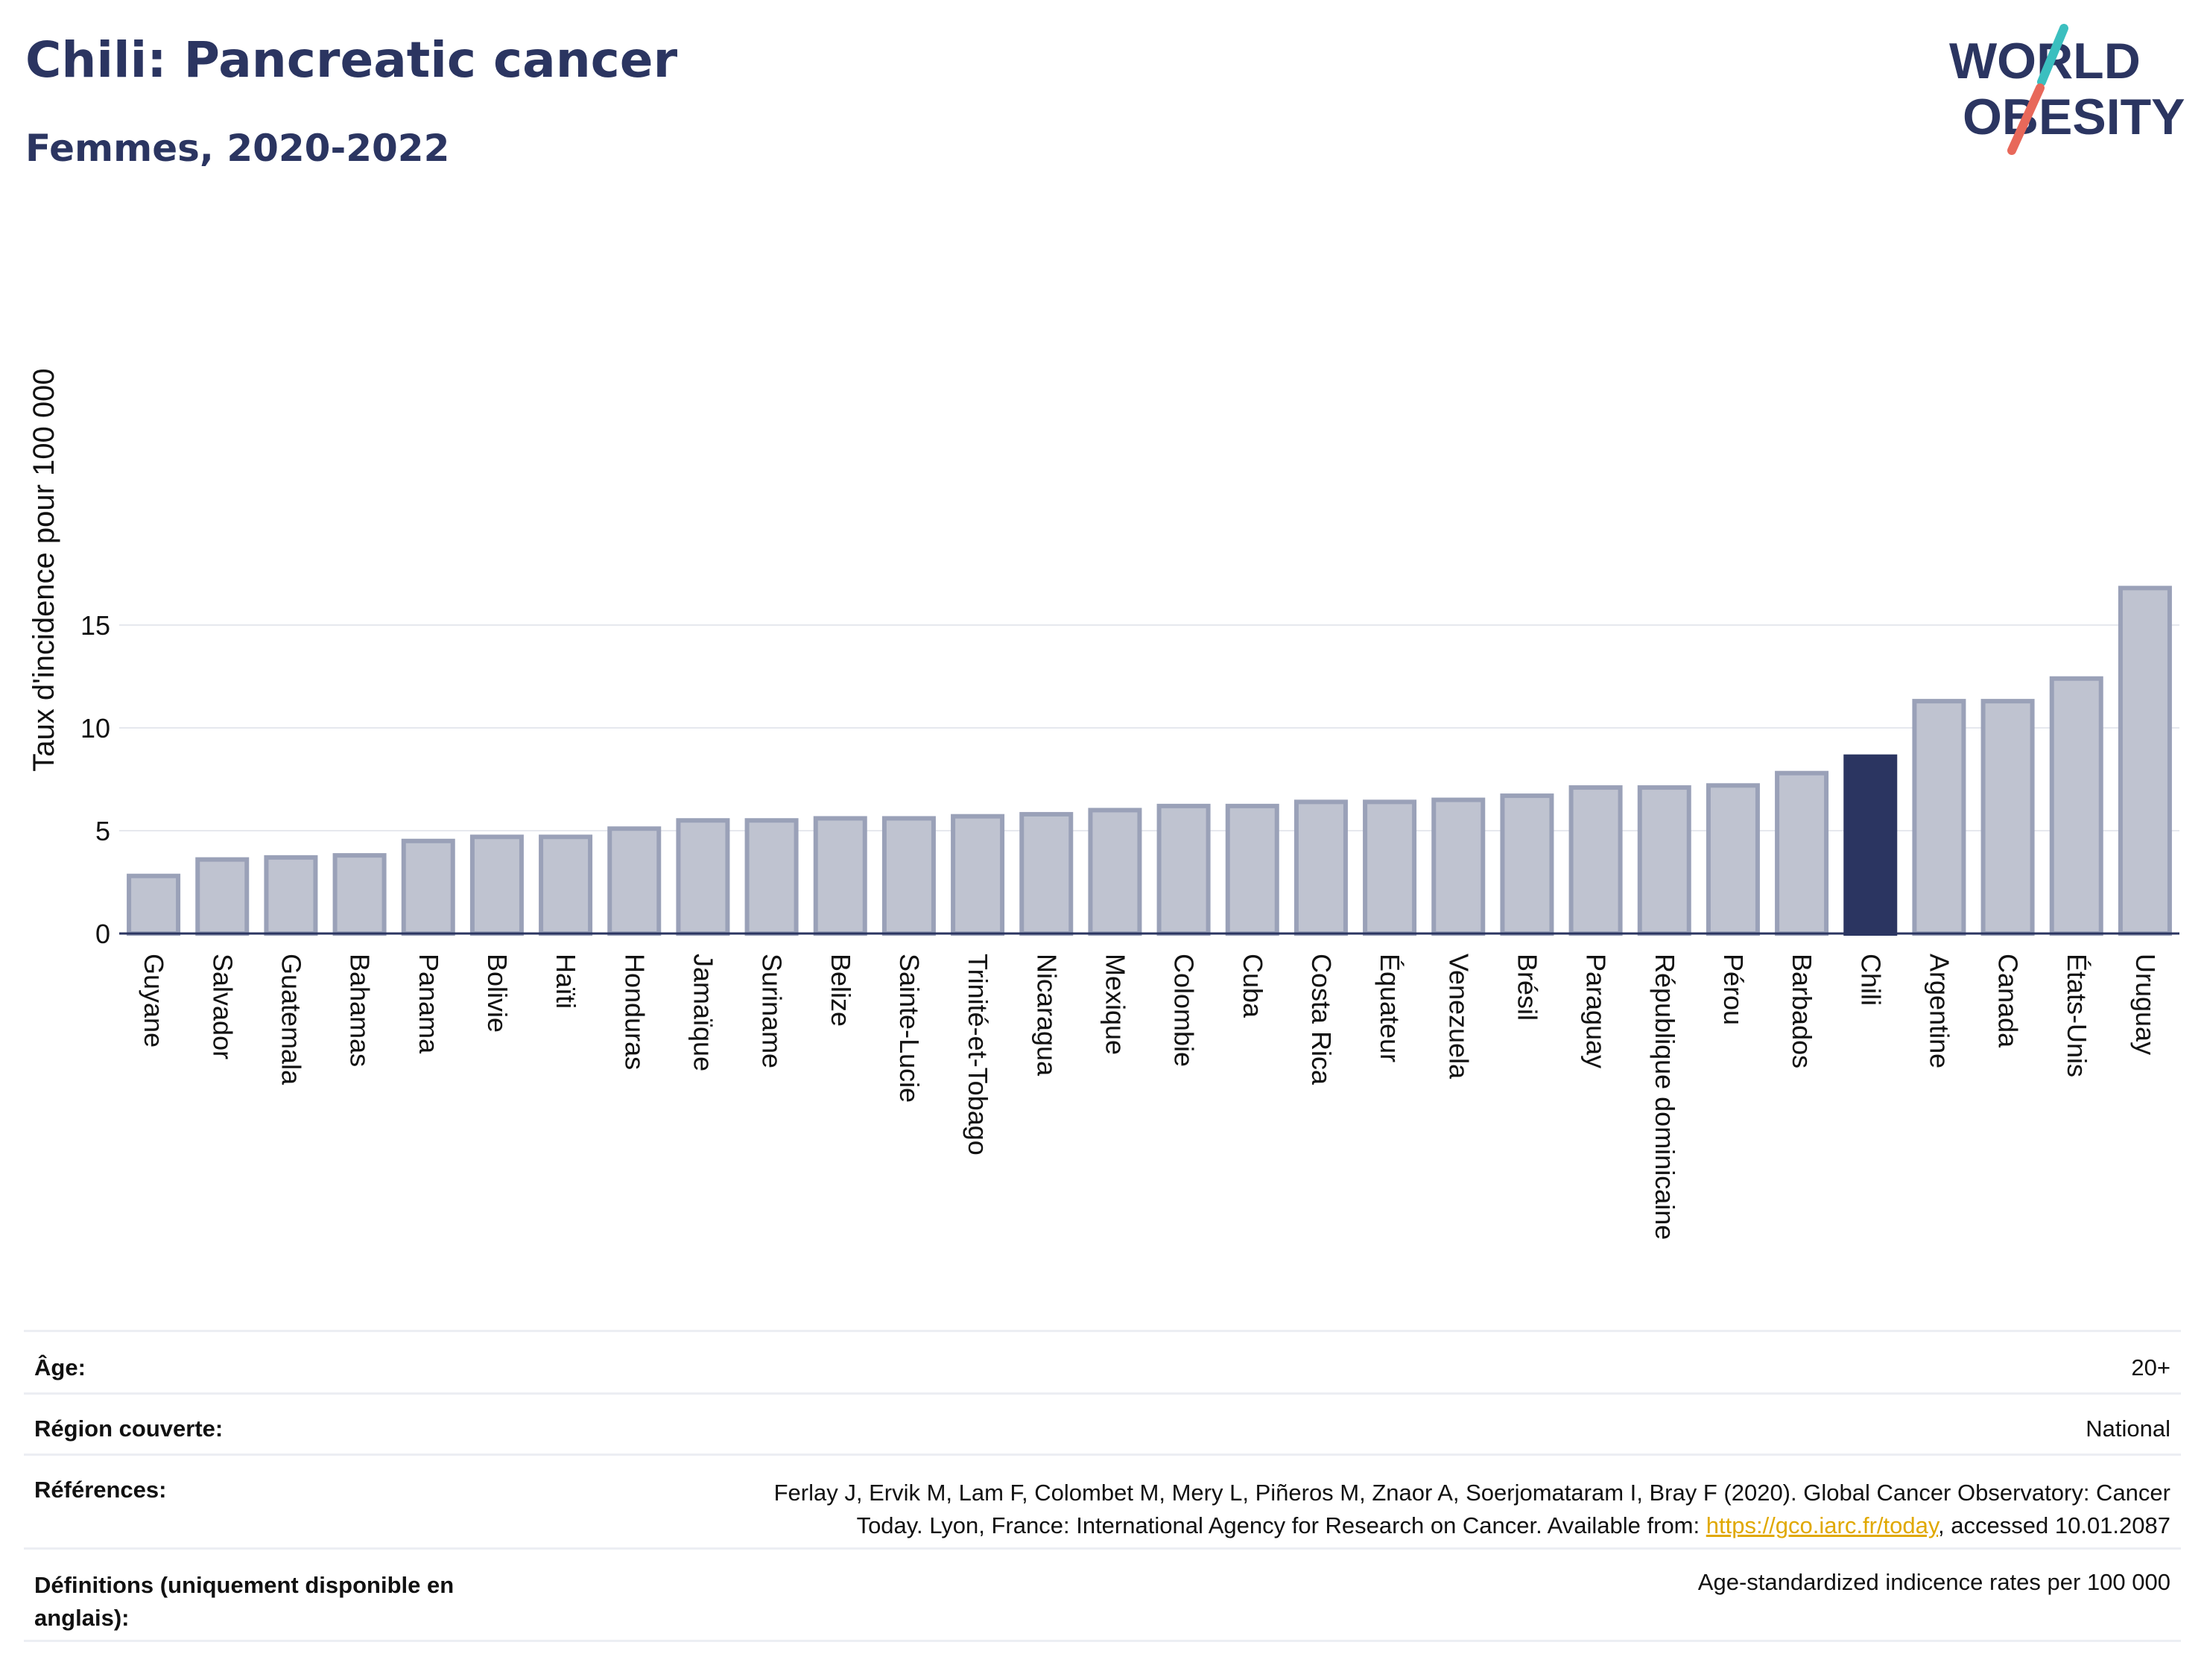  What do you see at coordinates (773, 1011) in the screenshot?
I see `x-tick-label: Suriname` at bounding box center [773, 1011].